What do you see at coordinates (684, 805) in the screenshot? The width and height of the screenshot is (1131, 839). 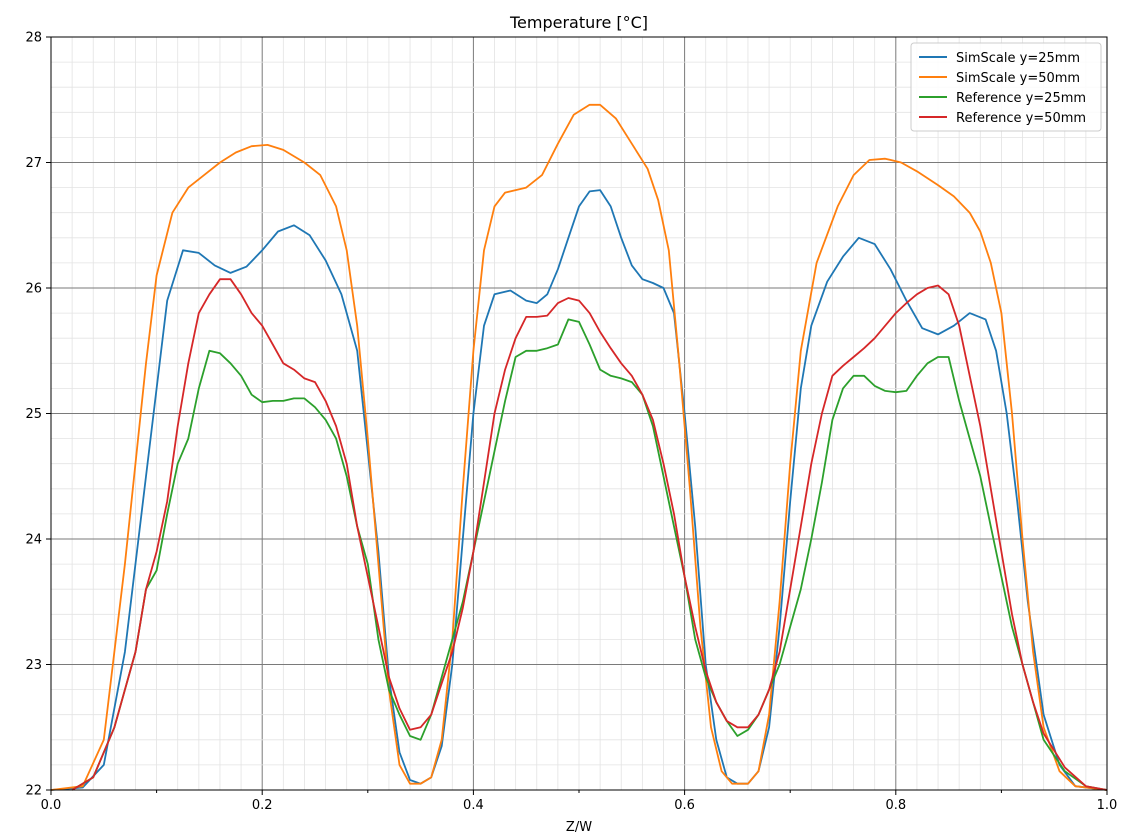 I see `x-tick-label: 0.6` at bounding box center [684, 805].